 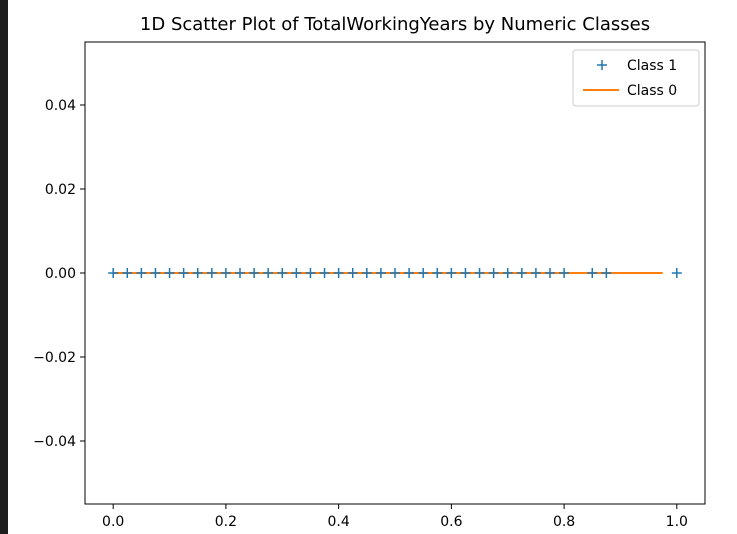 What do you see at coordinates (339, 522) in the screenshot?
I see `x-tick-label: 0.4` at bounding box center [339, 522].